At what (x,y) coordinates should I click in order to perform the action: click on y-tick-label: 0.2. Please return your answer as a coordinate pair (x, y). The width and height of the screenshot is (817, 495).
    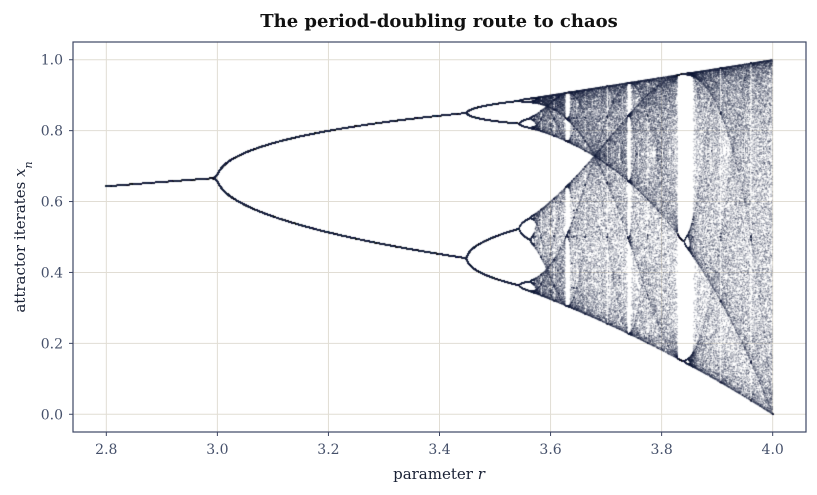
    Looking at the image, I should click on (52, 344).